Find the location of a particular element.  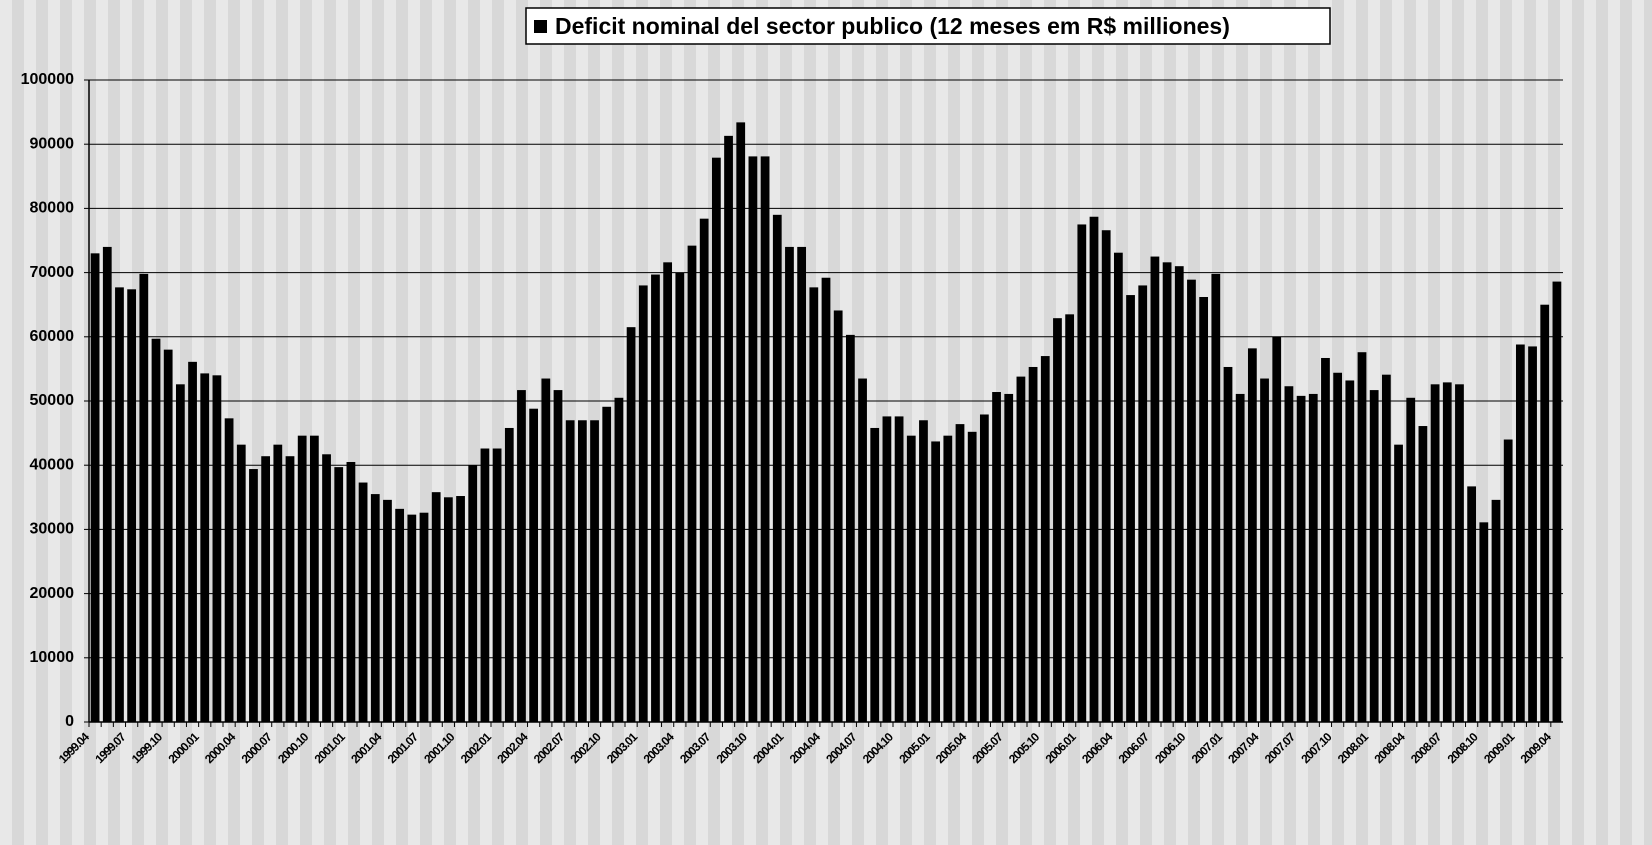

y-tick-label: 30000 is located at coordinates (52, 529).